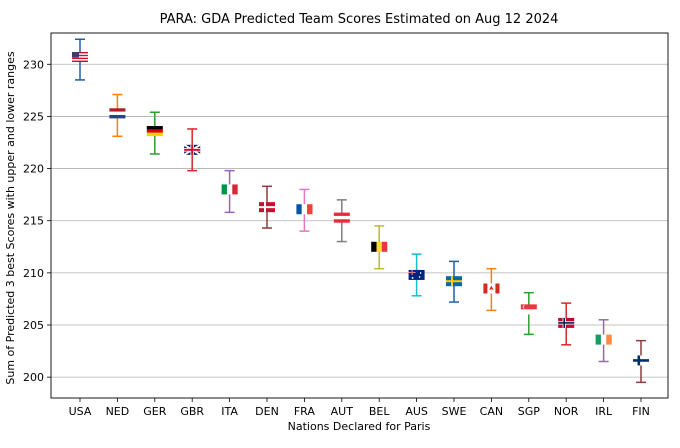  I want to click on france-flag-icon, so click(304, 209).